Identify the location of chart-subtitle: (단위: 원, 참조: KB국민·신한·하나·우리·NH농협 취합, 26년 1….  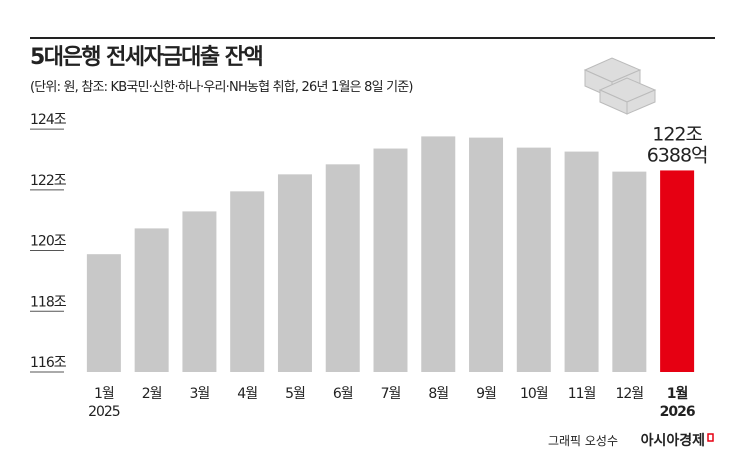
(221, 87).